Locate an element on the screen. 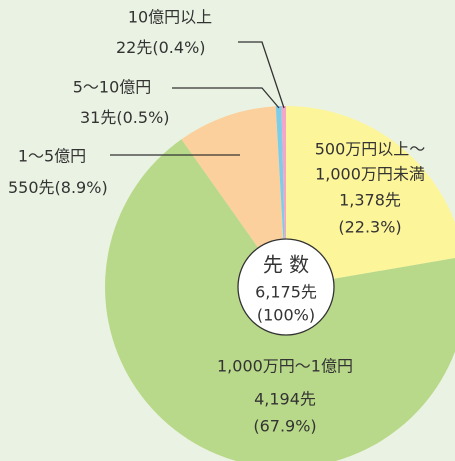 The height and width of the screenshot is (461, 455). count-label: 550先 is located at coordinates (31, 187).